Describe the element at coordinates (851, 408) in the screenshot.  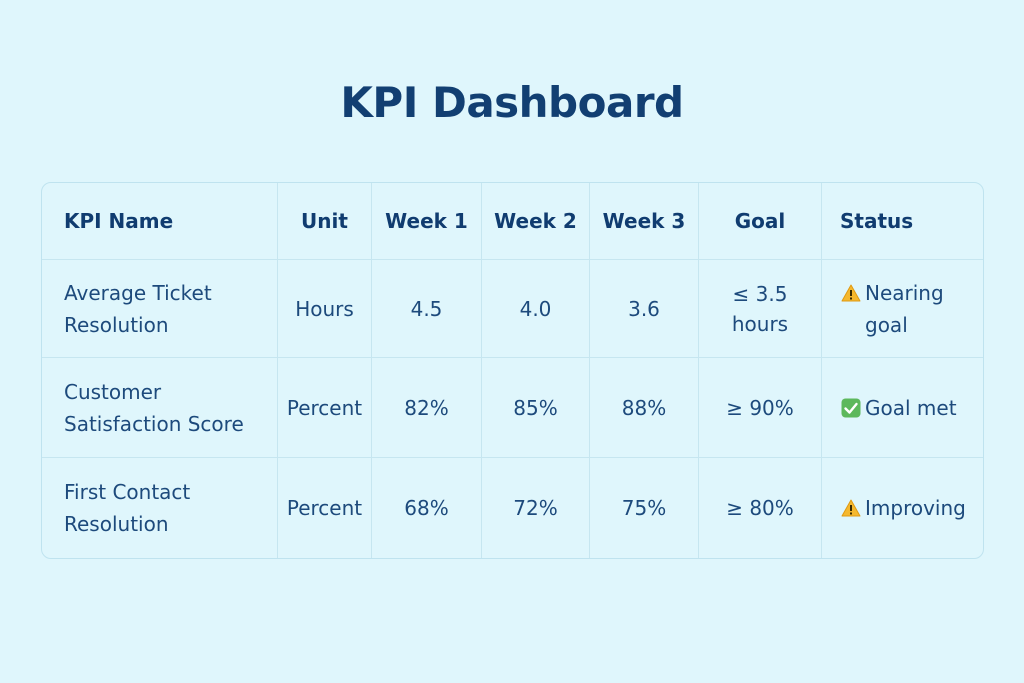
I see `check-icon` at that location.